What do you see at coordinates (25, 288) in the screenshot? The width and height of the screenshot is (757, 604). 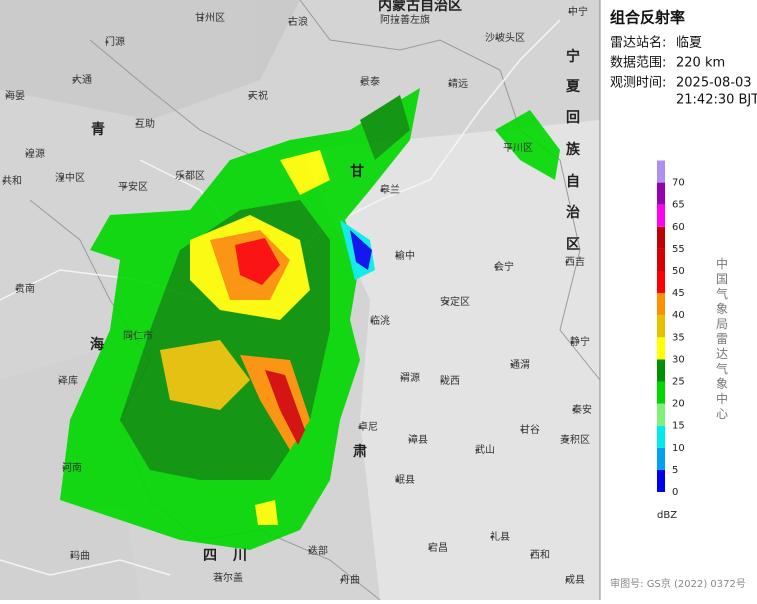 I see `place-label: 贵南` at bounding box center [25, 288].